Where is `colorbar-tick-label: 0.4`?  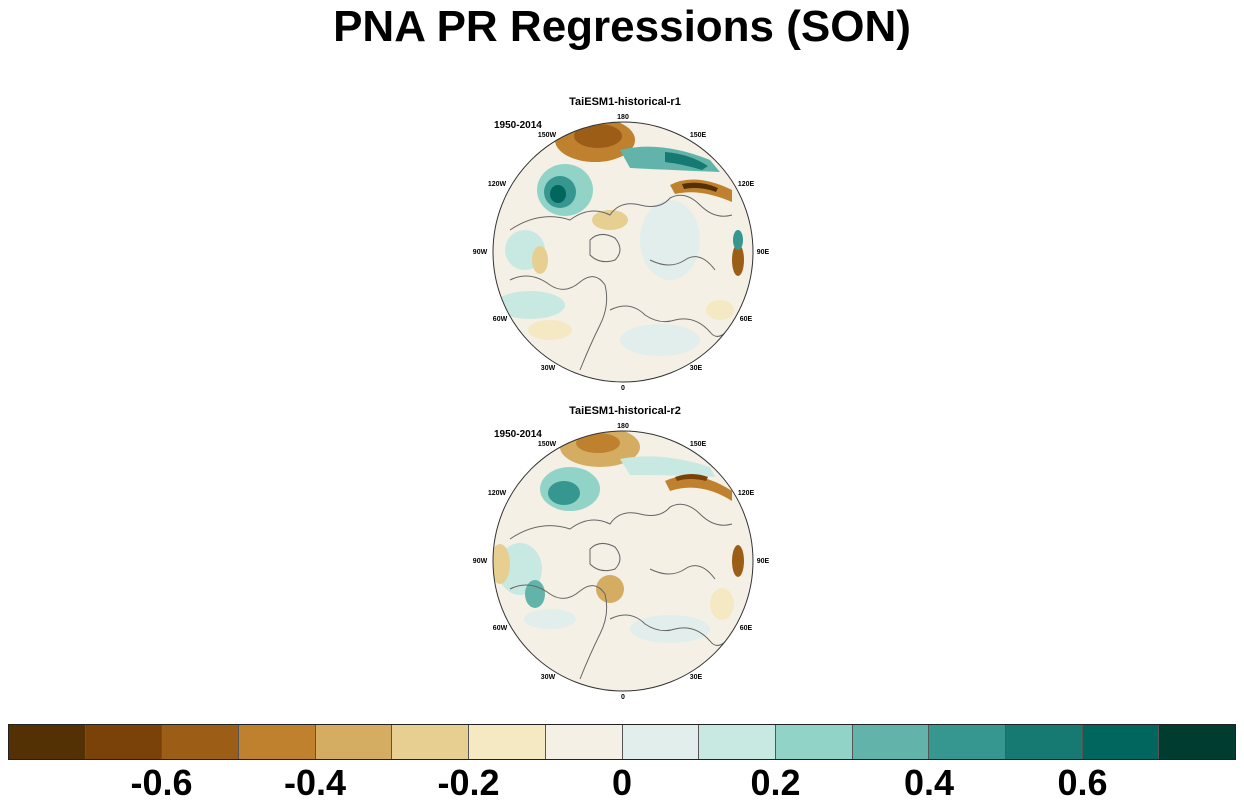
colorbar-tick-label: 0.4 is located at coordinates (929, 782).